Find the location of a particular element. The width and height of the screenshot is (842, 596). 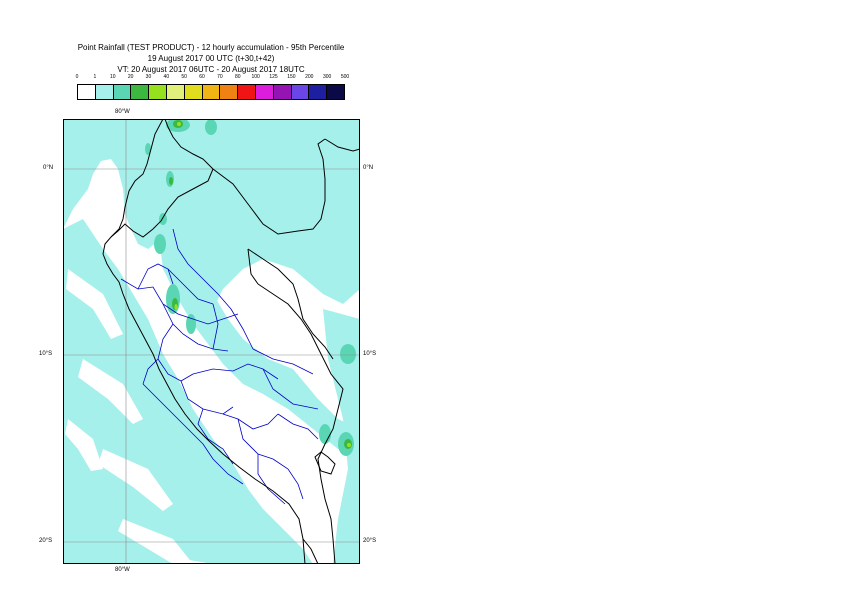

legend-tick-label: 125 is located at coordinates (273, 77).